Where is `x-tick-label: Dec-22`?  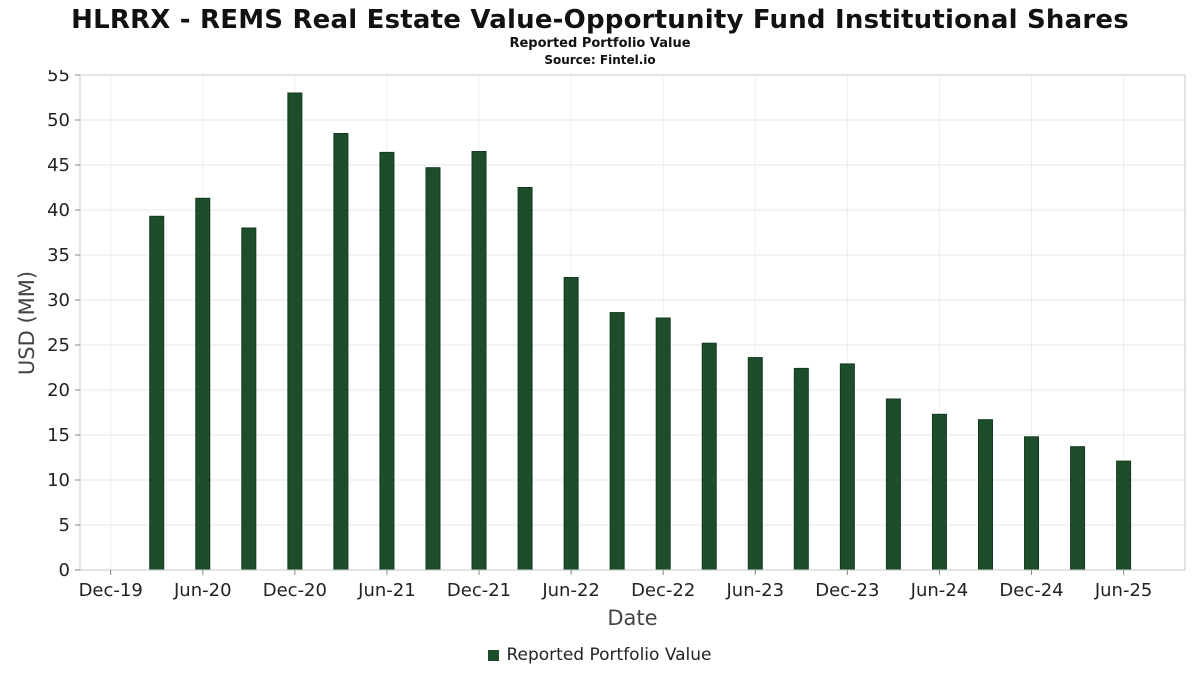
x-tick-label: Dec-22 is located at coordinates (663, 590).